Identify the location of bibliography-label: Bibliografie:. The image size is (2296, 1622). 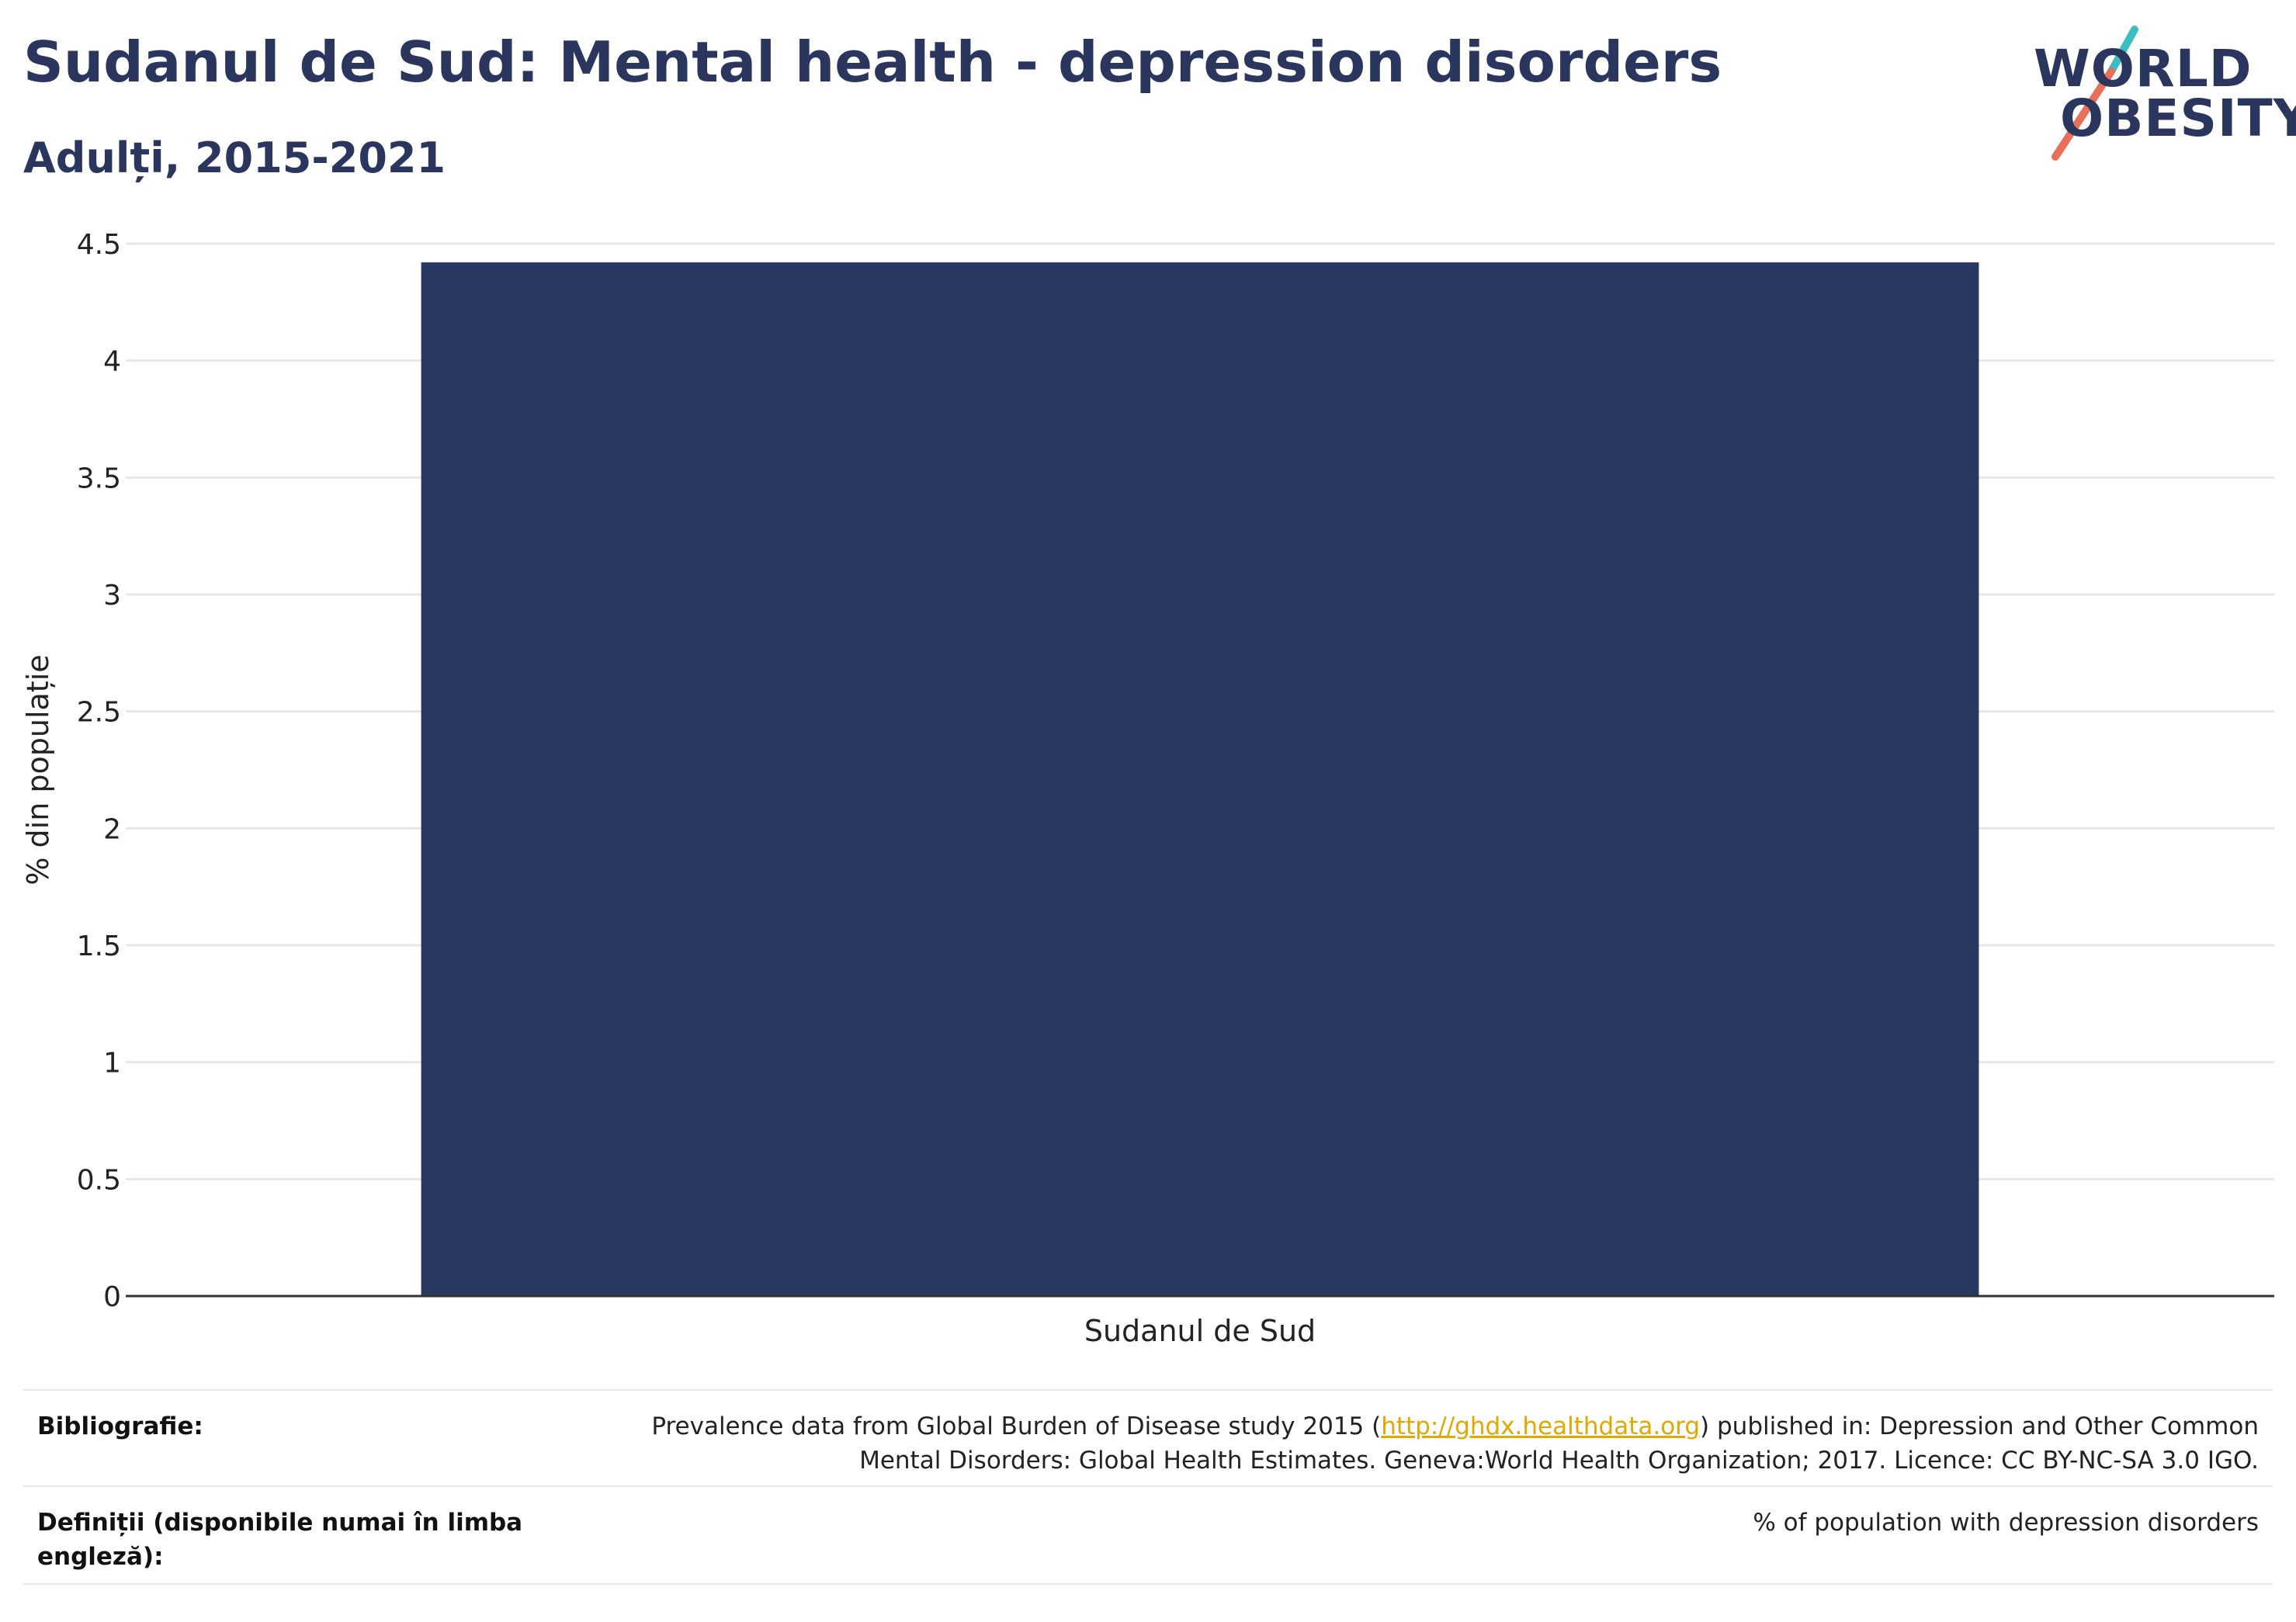
(120, 1426).